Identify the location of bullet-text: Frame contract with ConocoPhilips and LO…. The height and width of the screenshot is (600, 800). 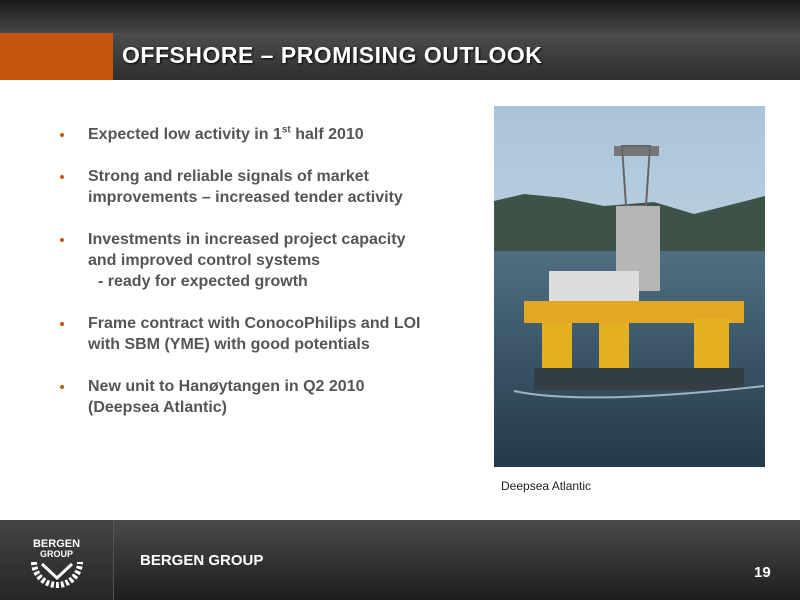
(254, 334).